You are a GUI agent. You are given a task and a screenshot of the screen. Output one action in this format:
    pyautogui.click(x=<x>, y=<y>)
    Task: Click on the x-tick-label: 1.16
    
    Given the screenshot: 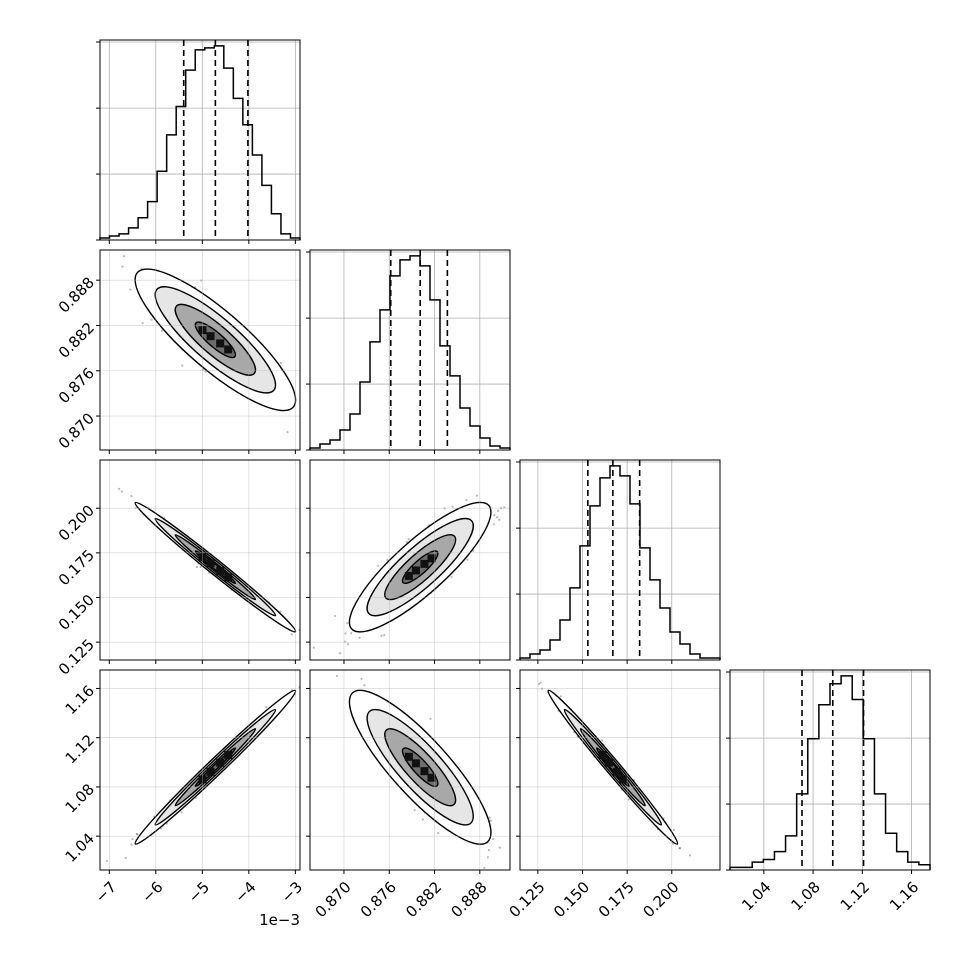 What is the action you would take?
    pyautogui.click(x=904, y=896)
    